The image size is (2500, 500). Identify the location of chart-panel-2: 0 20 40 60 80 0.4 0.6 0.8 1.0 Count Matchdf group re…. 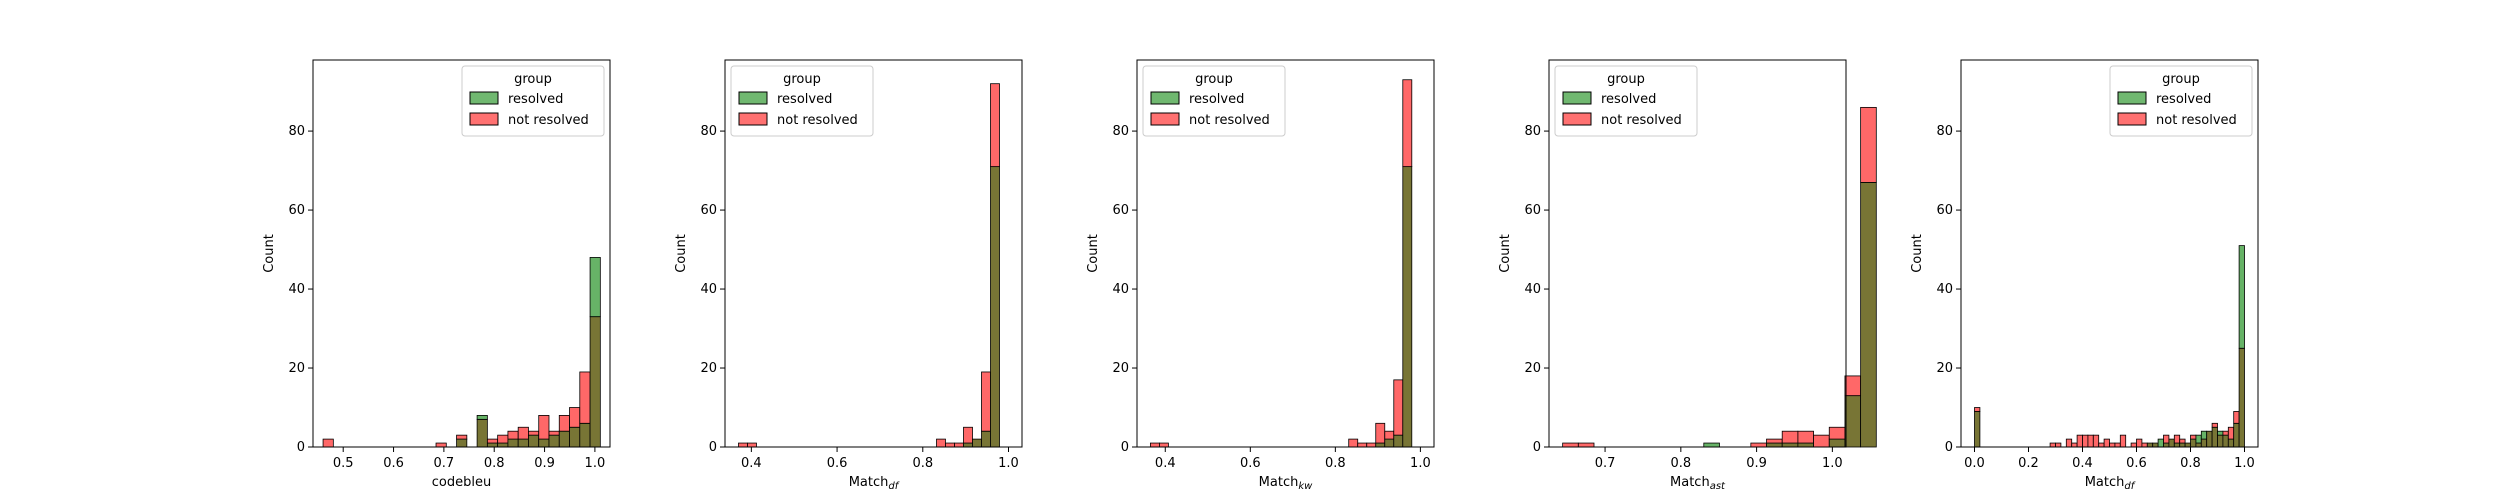
(848, 275).